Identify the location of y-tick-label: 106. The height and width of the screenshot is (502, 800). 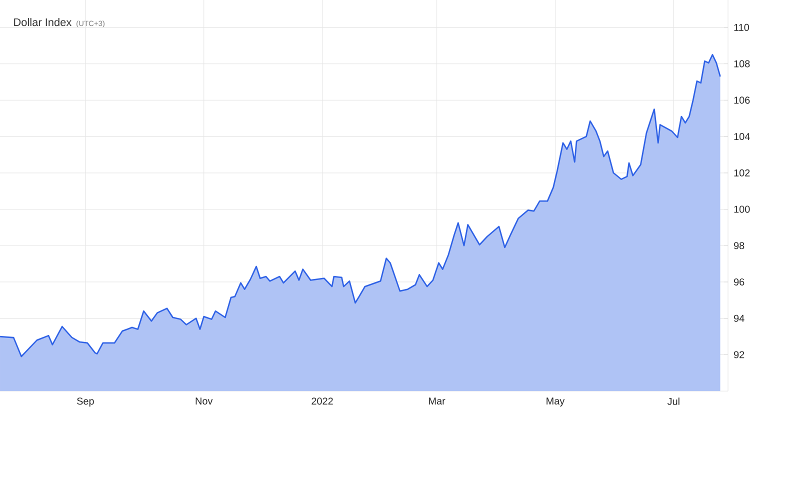
(742, 100).